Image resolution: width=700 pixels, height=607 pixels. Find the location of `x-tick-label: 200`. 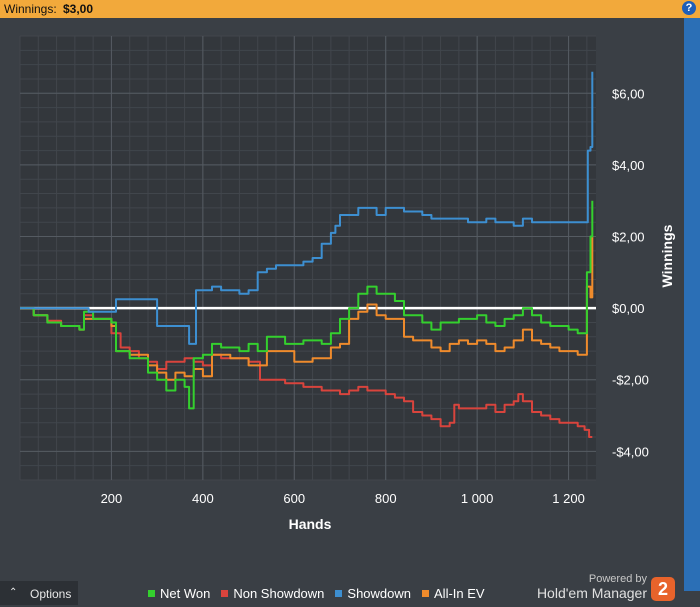

x-tick-label: 200 is located at coordinates (112, 498).